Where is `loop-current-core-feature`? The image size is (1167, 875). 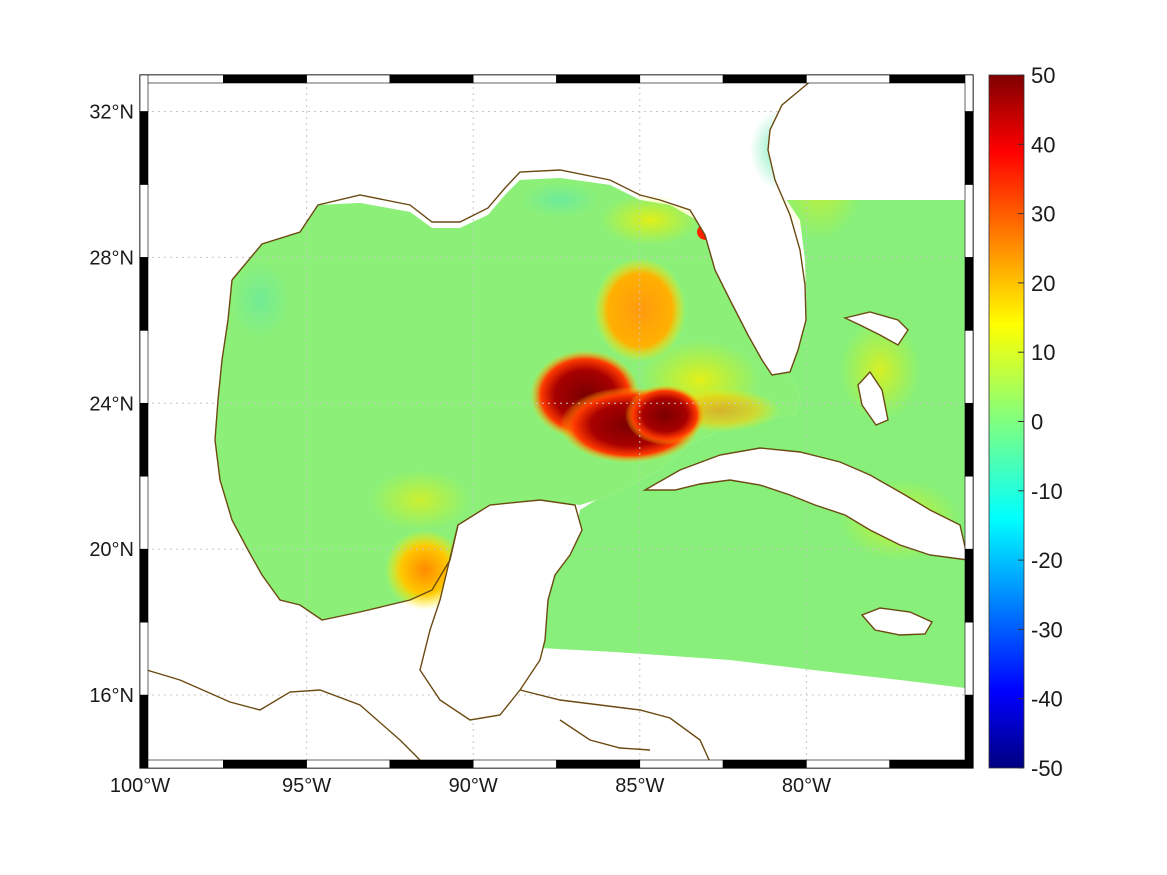 loop-current-core-feature is located at coordinates (617, 406).